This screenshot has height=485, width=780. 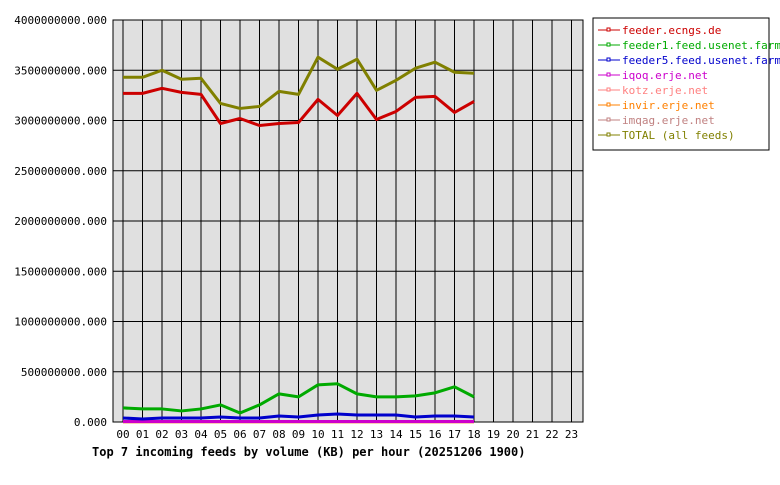 What do you see at coordinates (415, 434) in the screenshot?
I see `x-tick-label: 15` at bounding box center [415, 434].